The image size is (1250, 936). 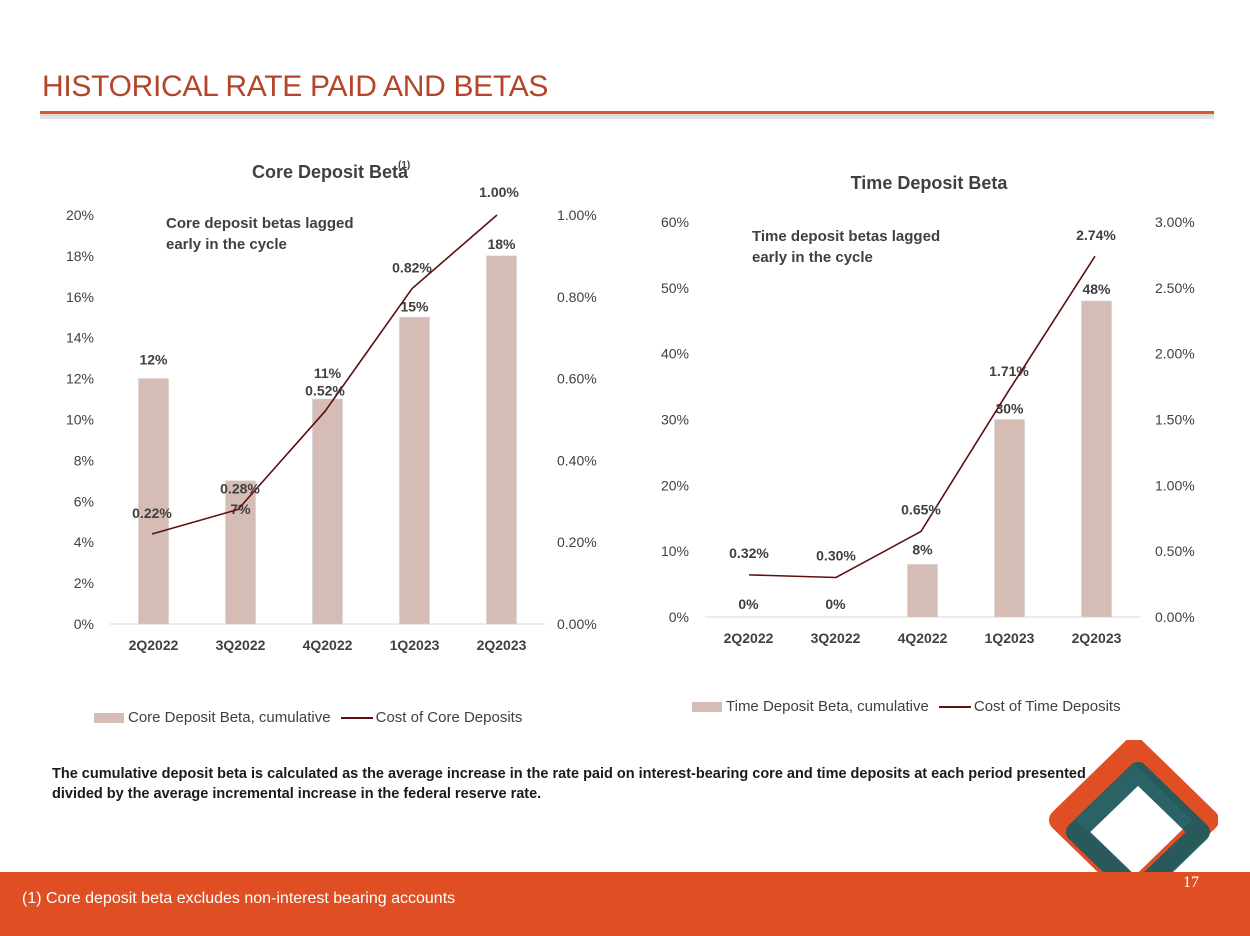 I want to click on chart-annotation: Time deposit betas lagged, so click(x=846, y=236).